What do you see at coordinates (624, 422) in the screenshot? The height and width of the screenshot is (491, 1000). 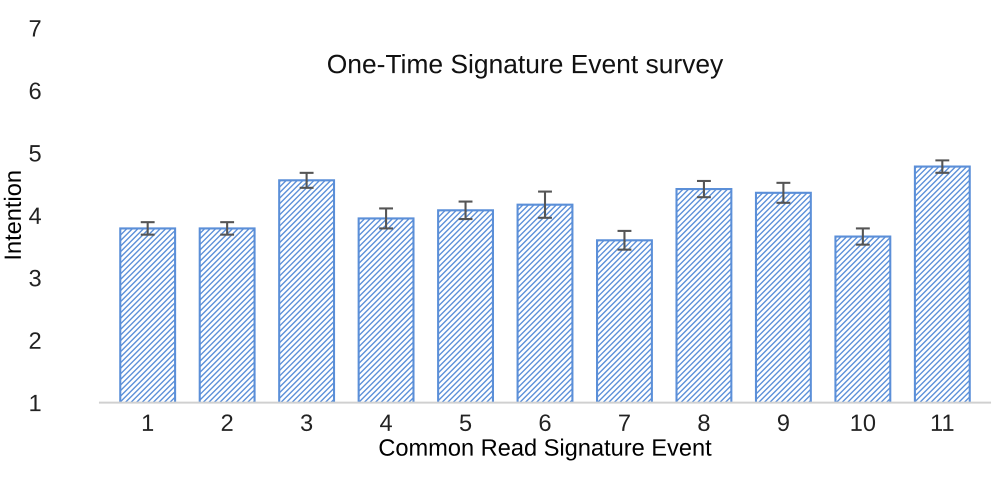 I see `x-tick-label: 7` at bounding box center [624, 422].